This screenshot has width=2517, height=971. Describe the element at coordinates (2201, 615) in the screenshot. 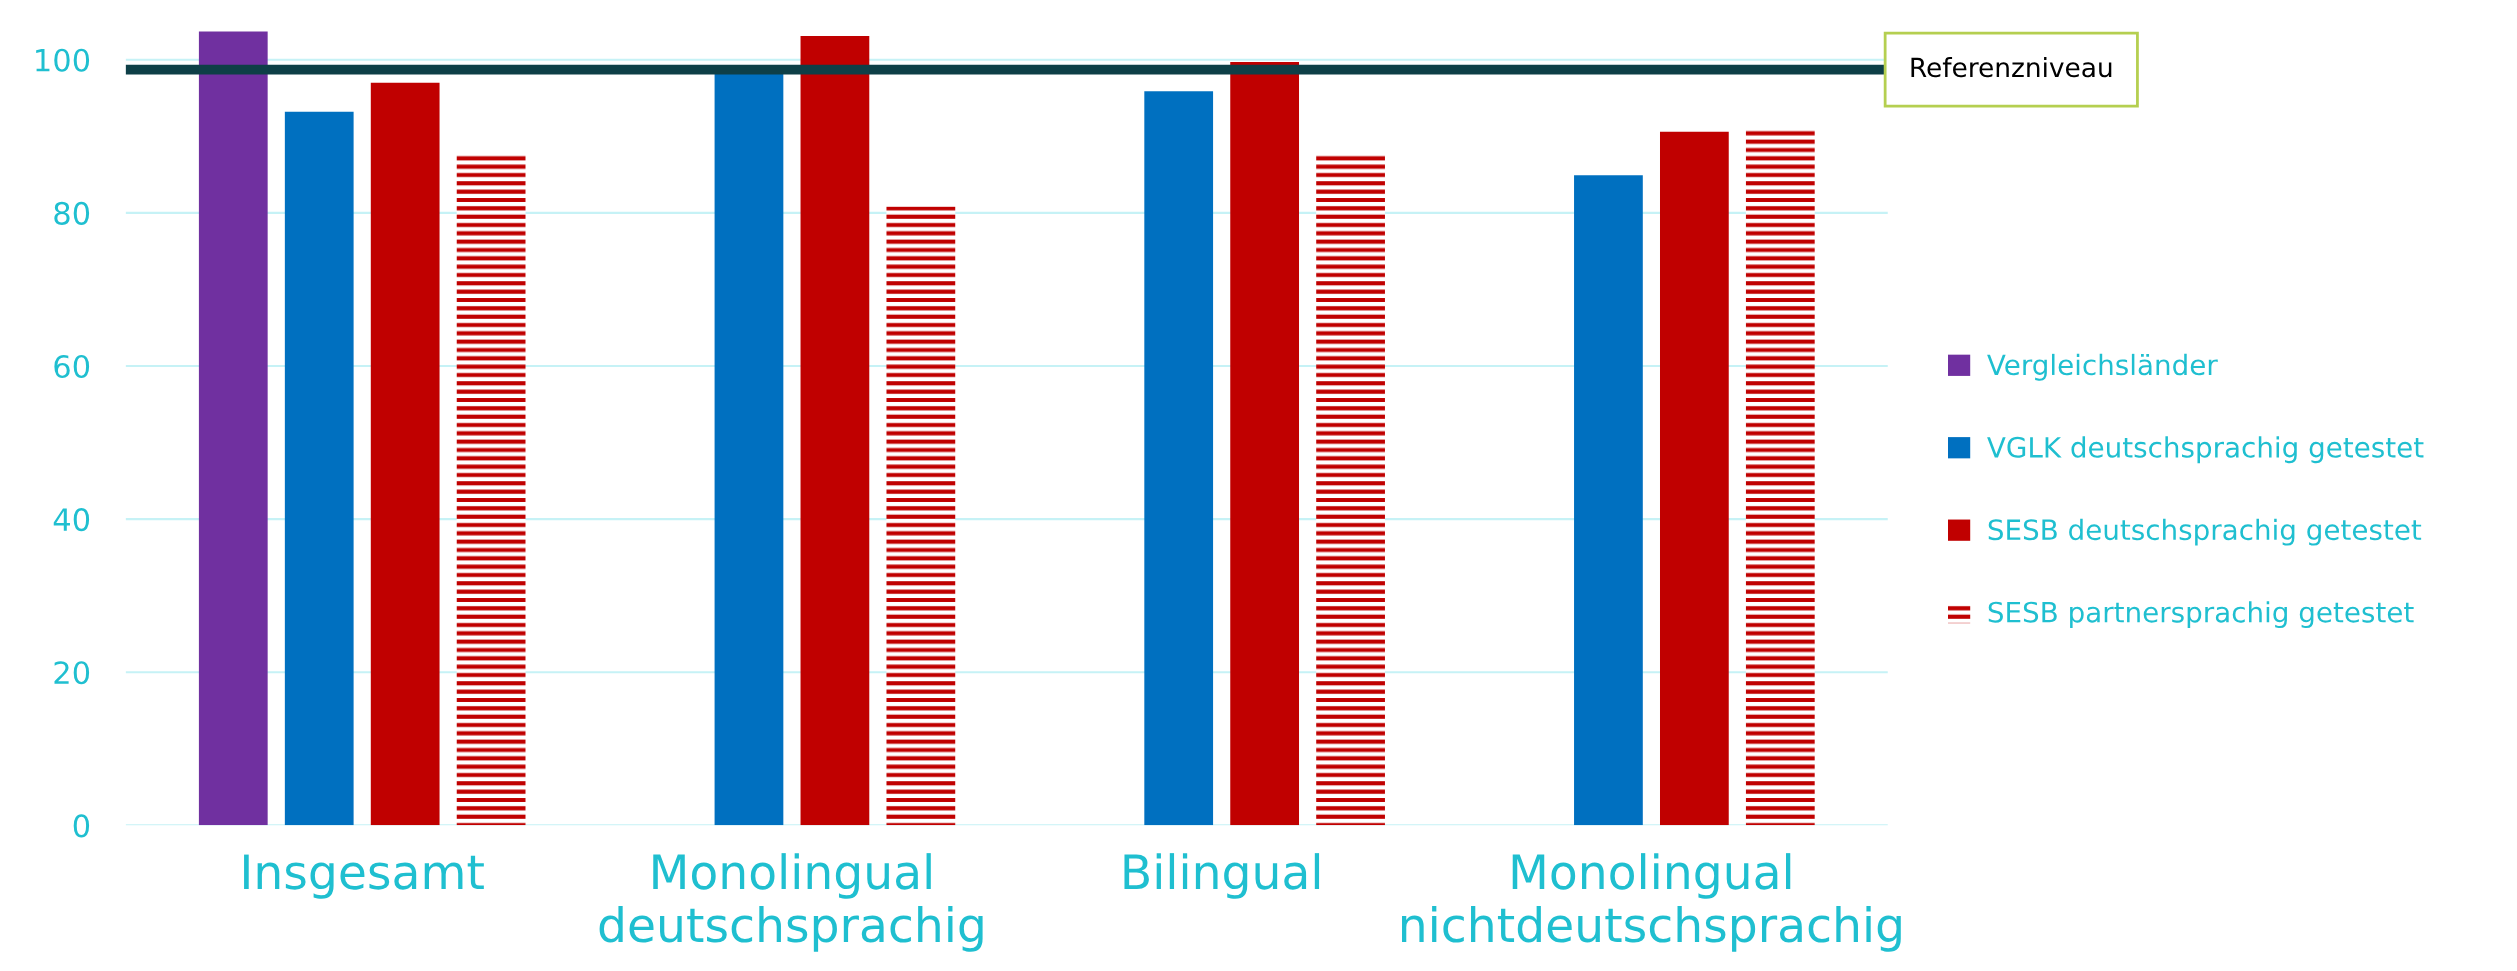

I see `legend-label: SESB partnersprachig getestet` at that location.